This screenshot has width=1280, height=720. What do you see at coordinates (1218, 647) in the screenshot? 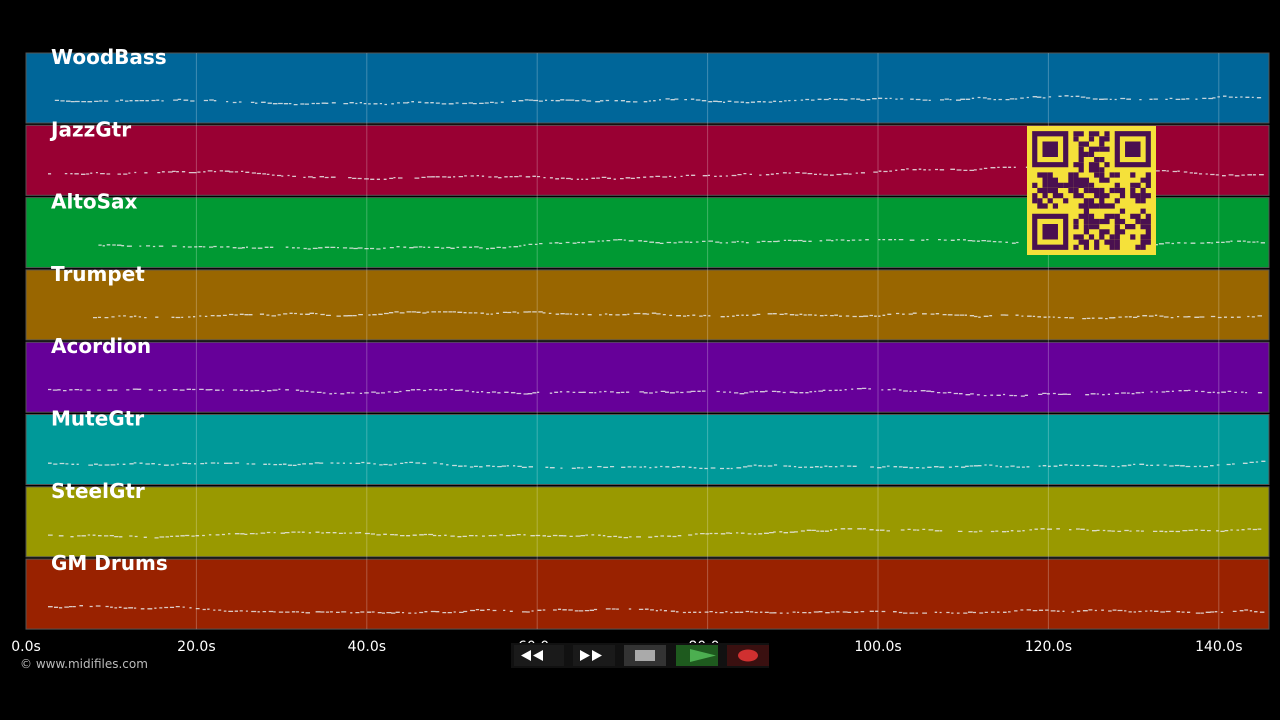
I see `time-tick-label: 140.0s` at bounding box center [1218, 647].